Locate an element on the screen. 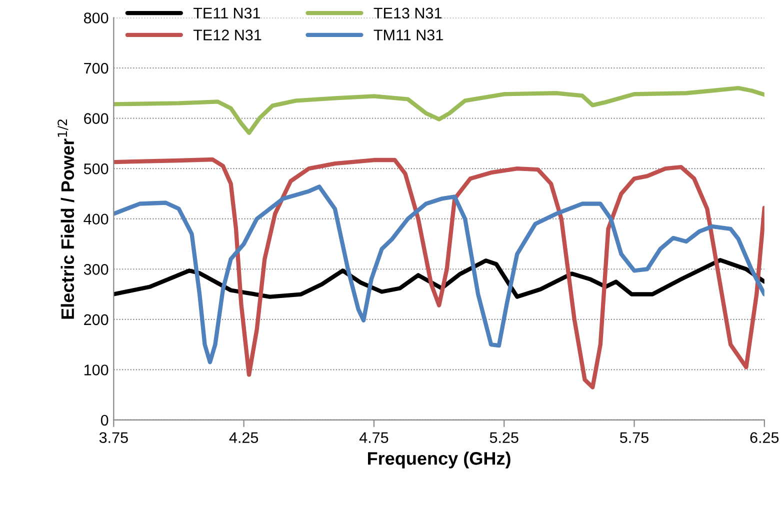 This screenshot has width=784, height=506. y-tick-label: 300 is located at coordinates (96, 269).